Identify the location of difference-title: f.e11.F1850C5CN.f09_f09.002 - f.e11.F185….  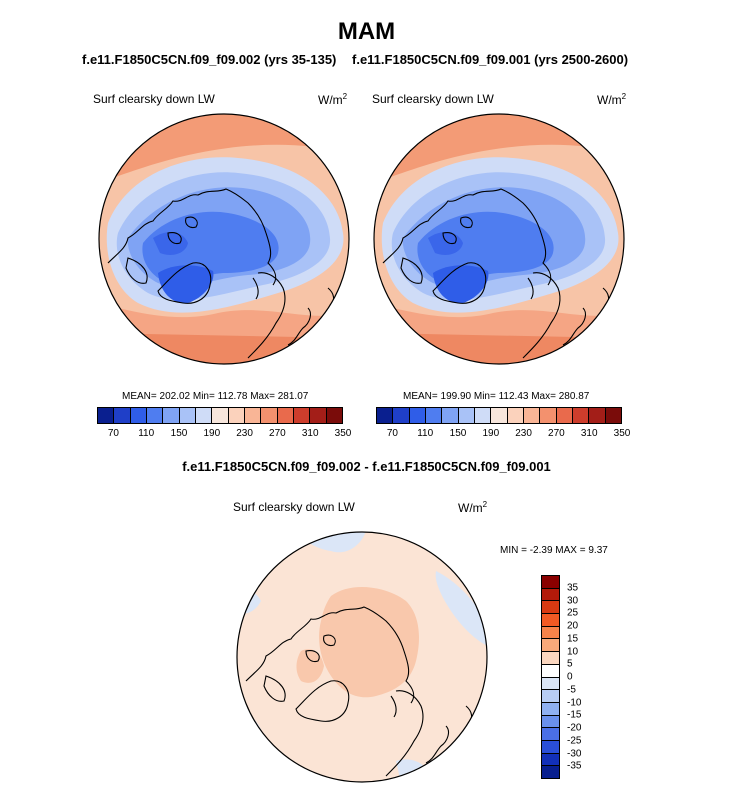
(366, 466).